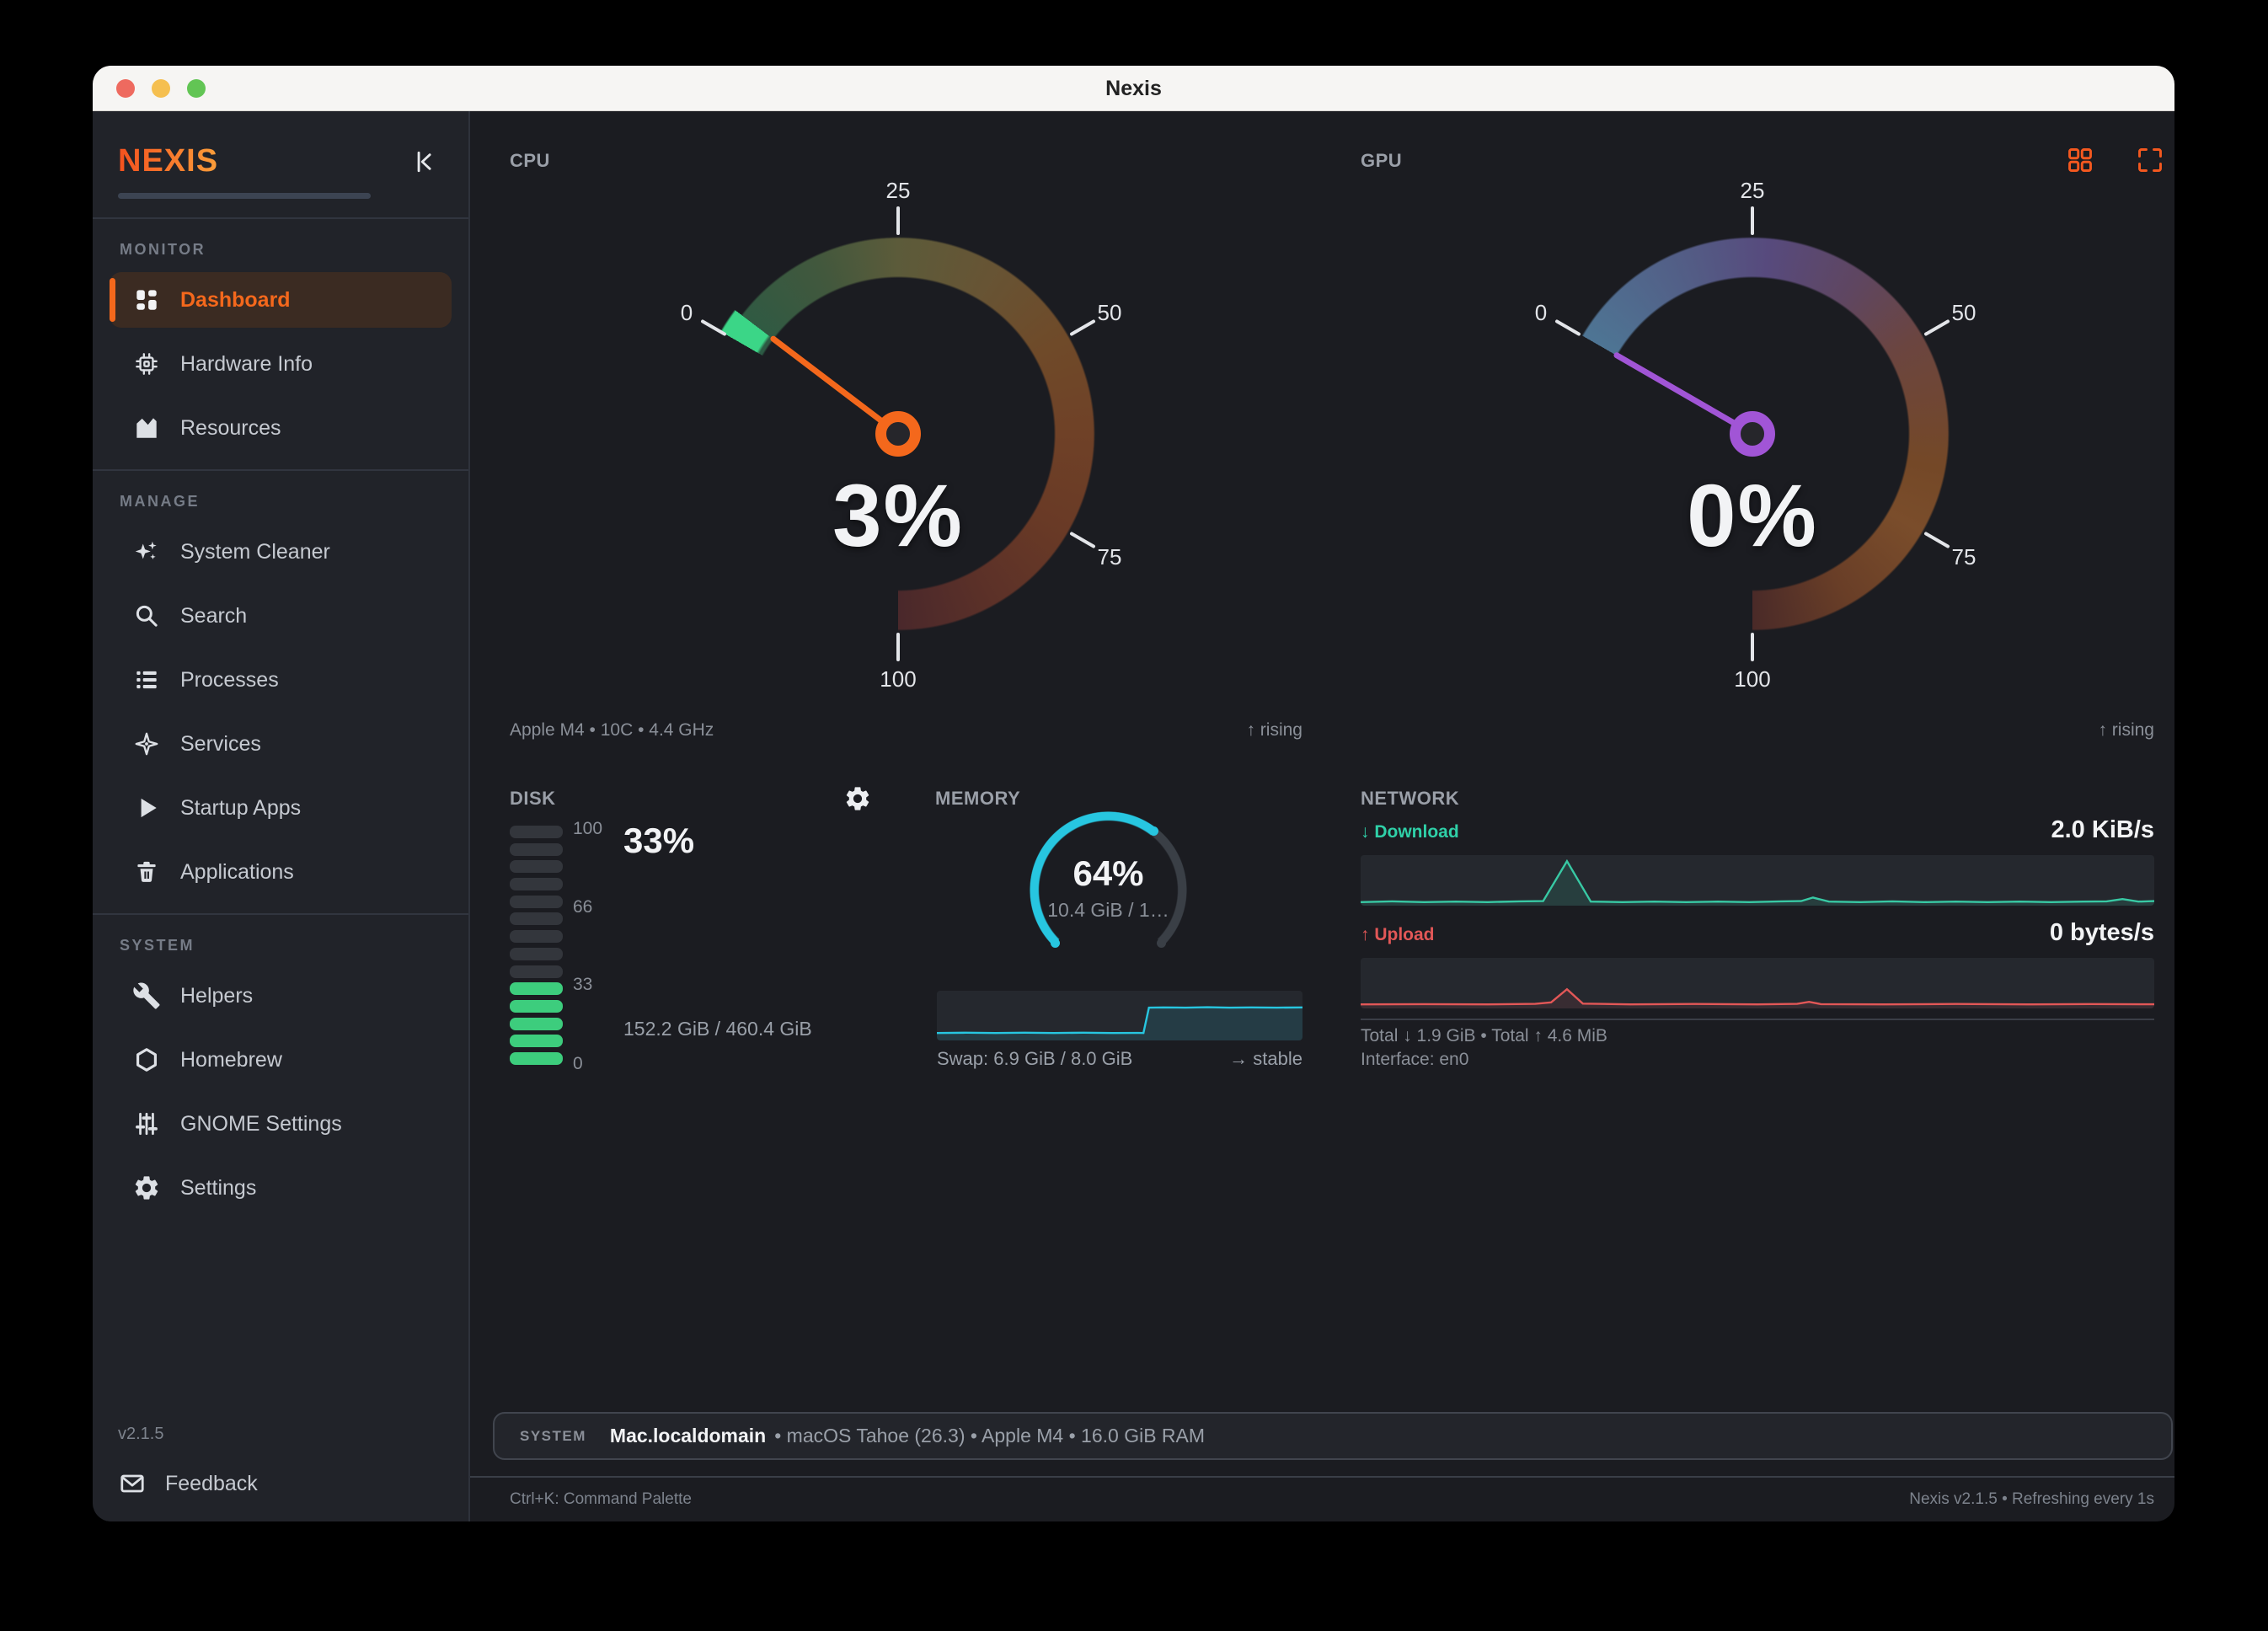 Image resolution: width=2268 pixels, height=1631 pixels. I want to click on sidebar-section-monitor: MONITOR, so click(163, 250).